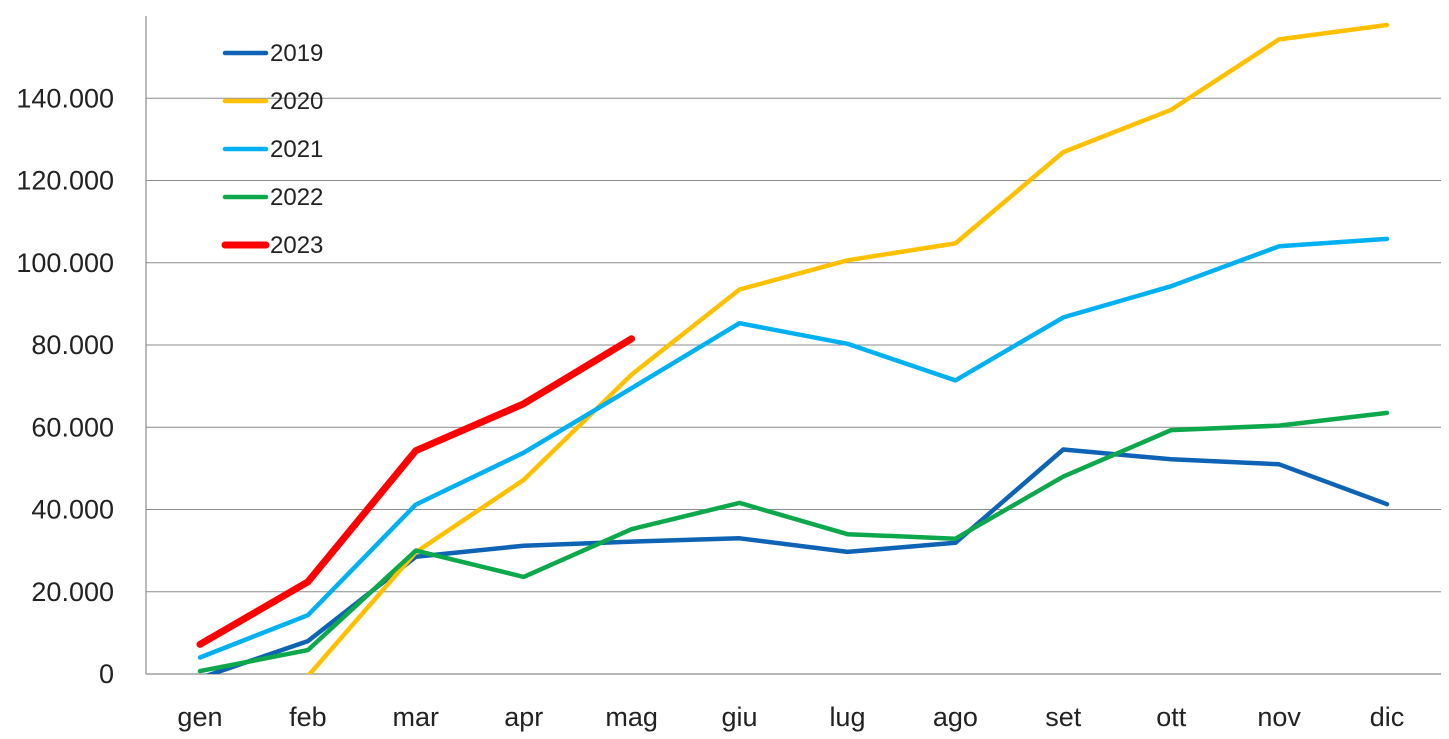 The image size is (1449, 739). What do you see at coordinates (72, 510) in the screenshot?
I see `y-tick-label: 40.000` at bounding box center [72, 510].